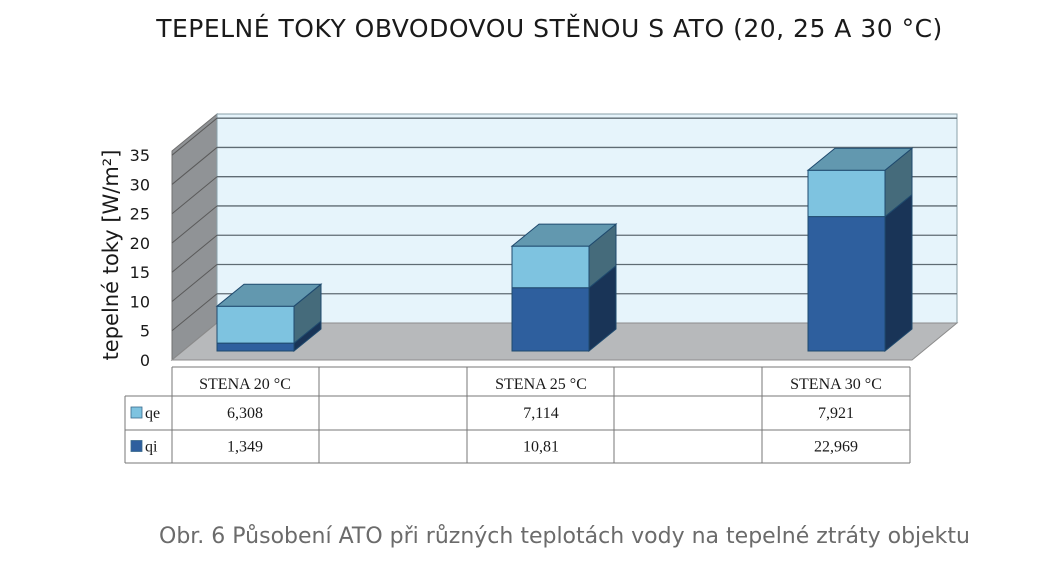  What do you see at coordinates (136, 446) in the screenshot?
I see `legend-key-qi` at bounding box center [136, 446].